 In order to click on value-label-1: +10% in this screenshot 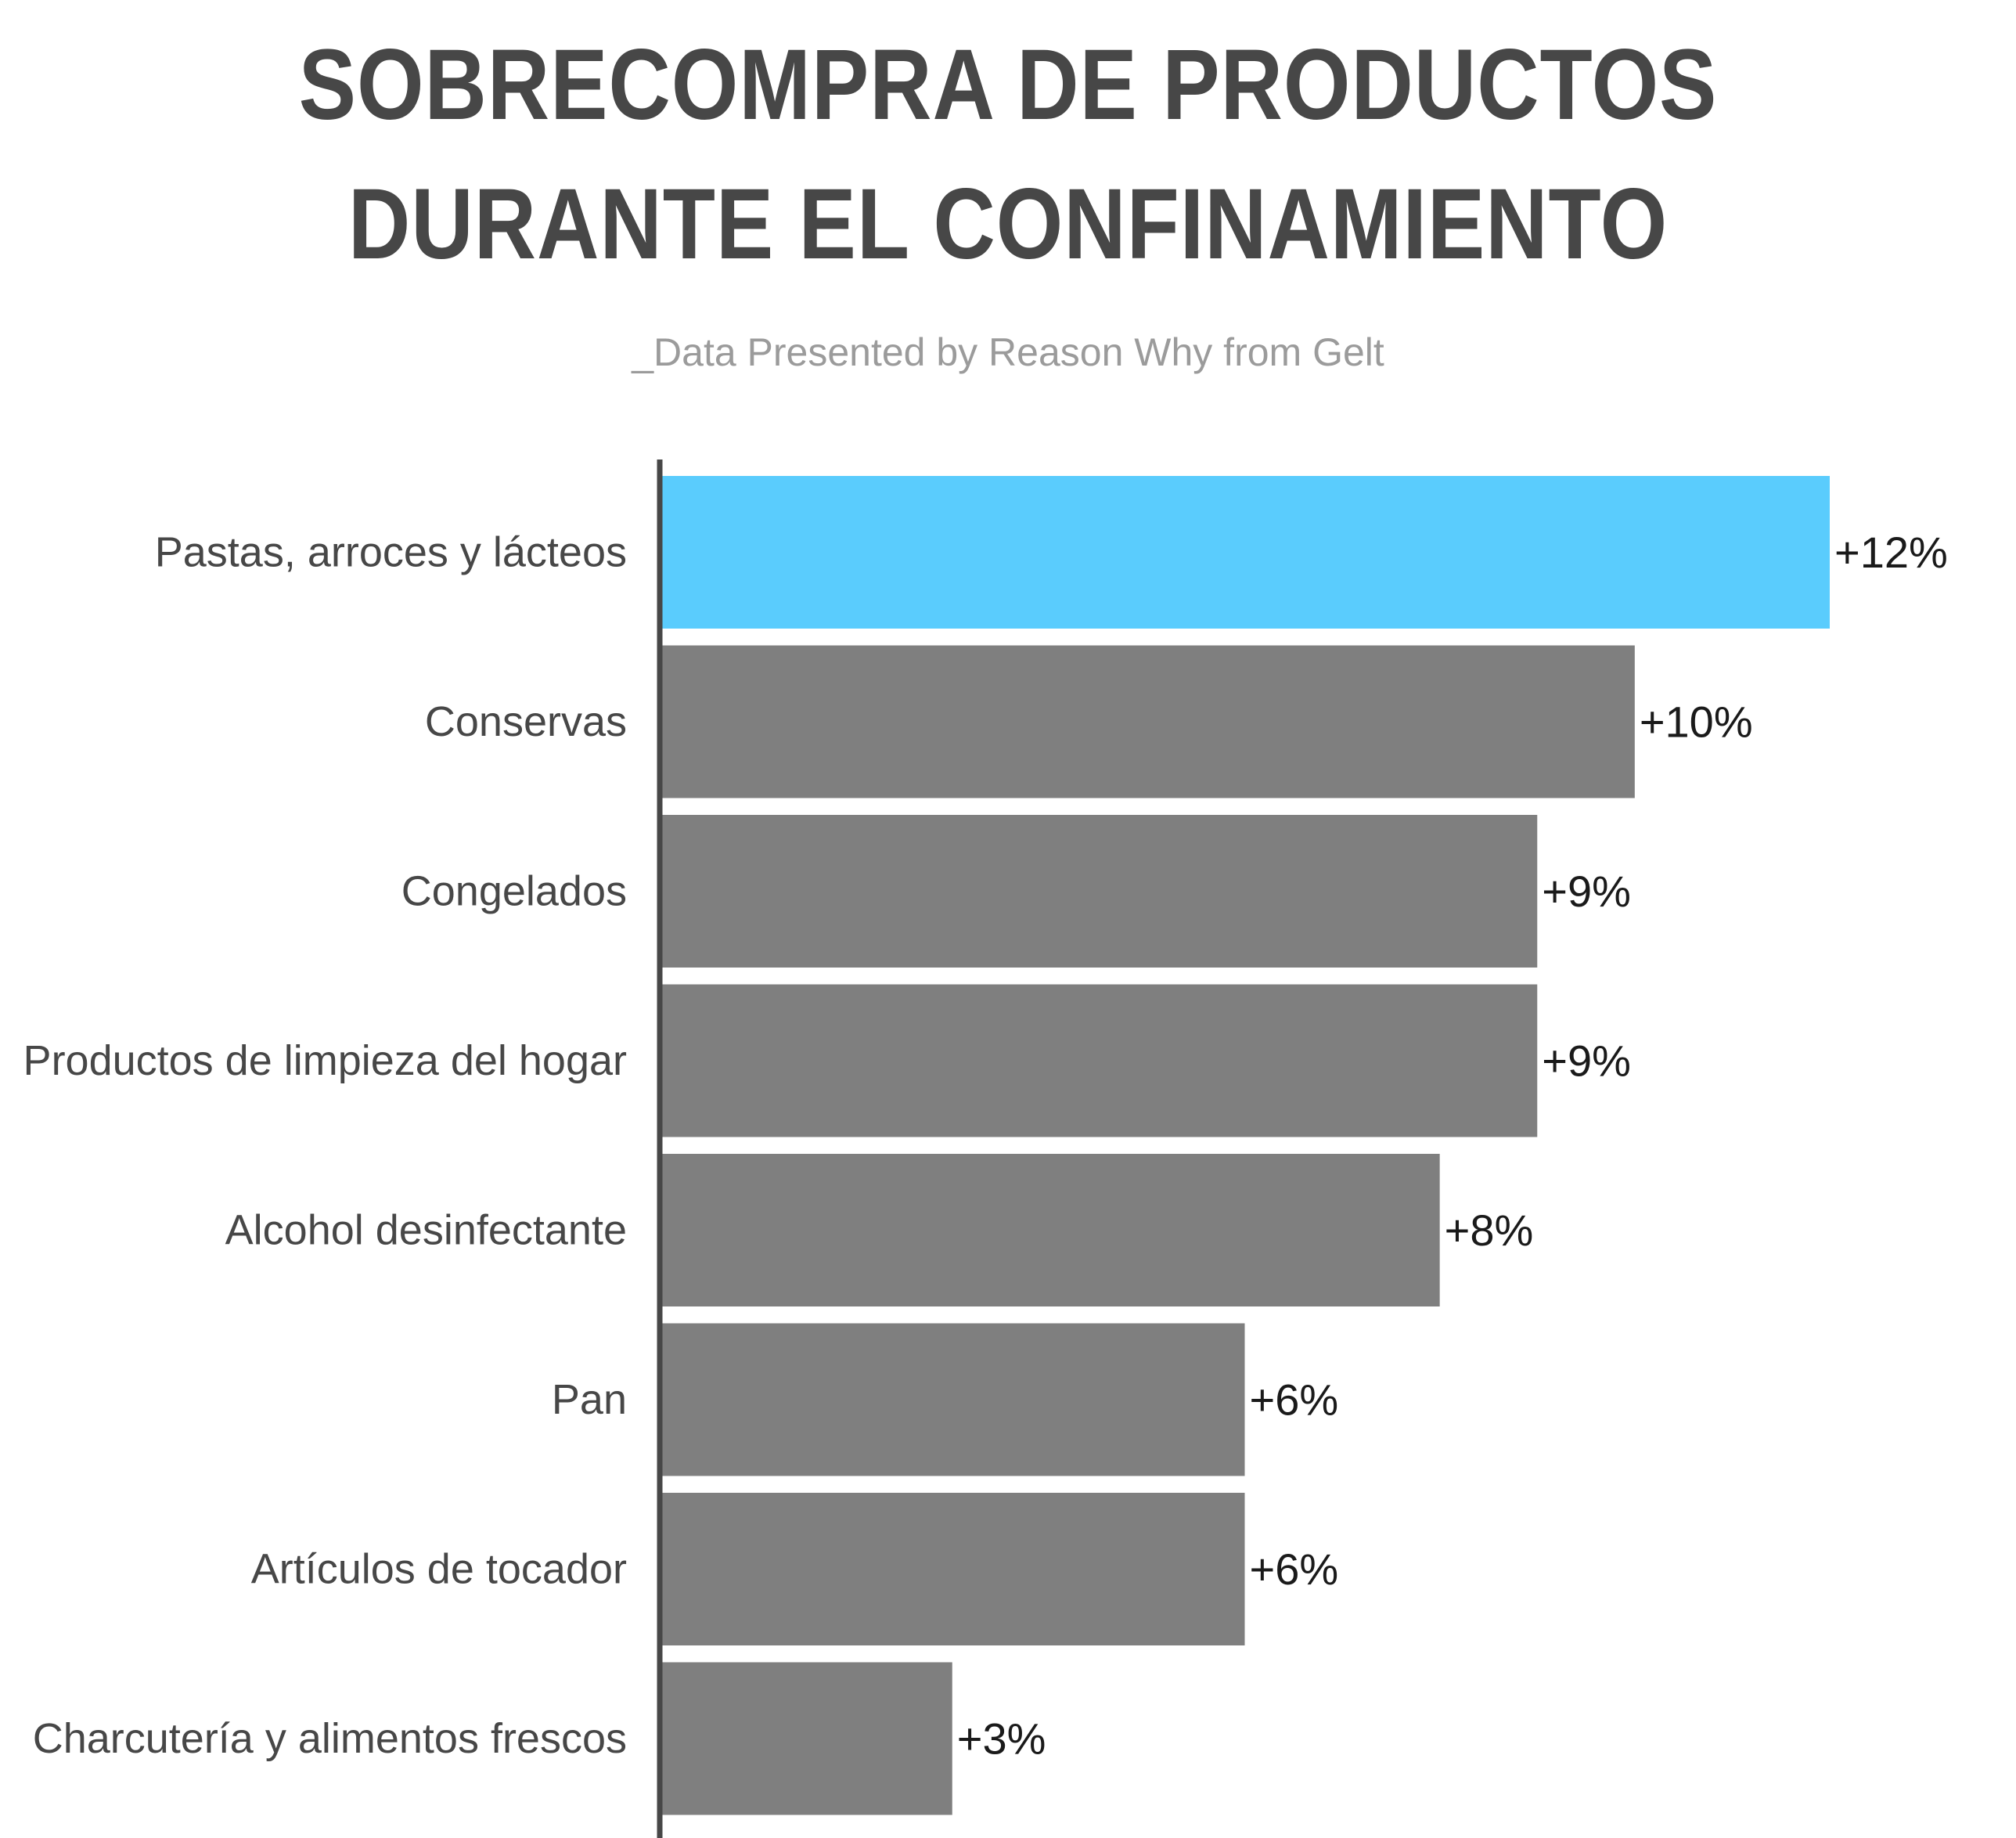, I will do `click(1696, 722)`.